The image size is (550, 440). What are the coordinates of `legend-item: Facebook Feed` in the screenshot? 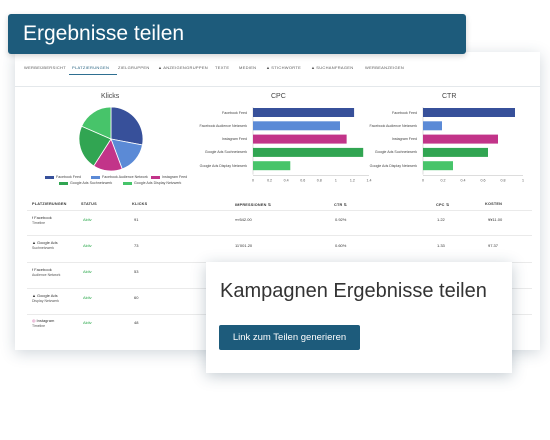 It's located at (63, 177).